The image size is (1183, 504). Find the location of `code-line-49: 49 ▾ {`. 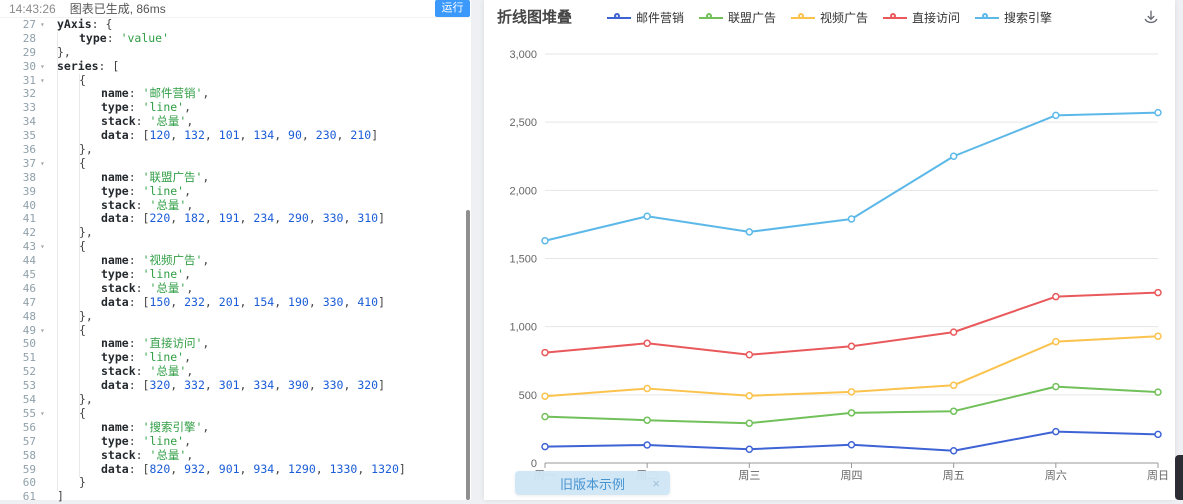

code-line-49: 49 ▾ { is located at coordinates (235, 330).